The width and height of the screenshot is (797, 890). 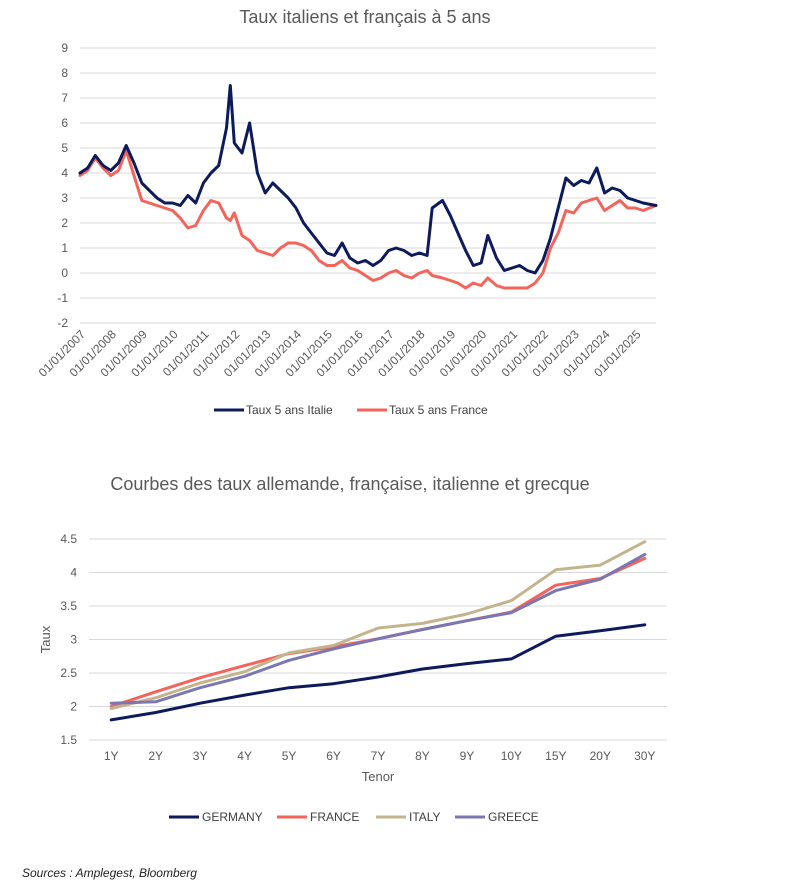 What do you see at coordinates (62, 298) in the screenshot?
I see `y-tick-label: -1` at bounding box center [62, 298].